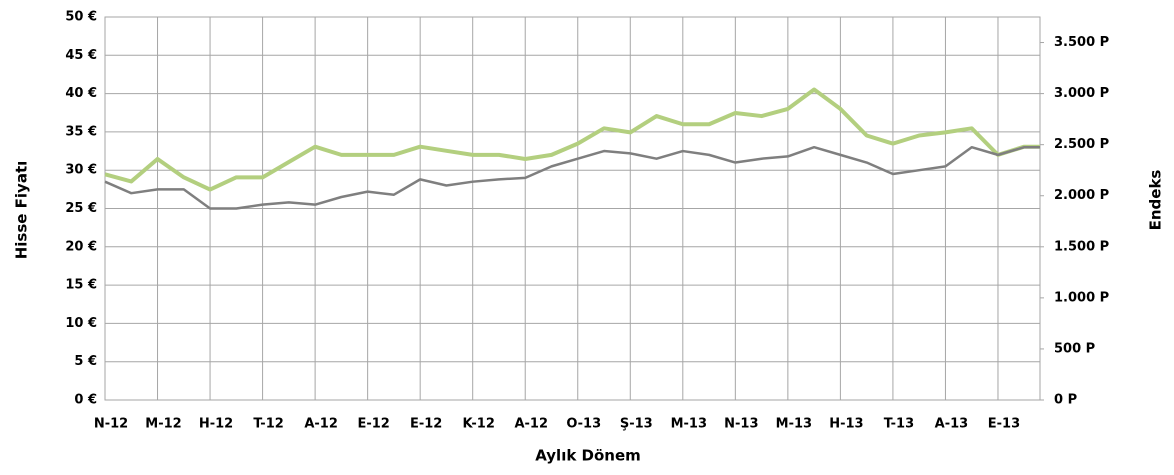 This screenshot has width=1174, height=475. I want to click on x-tick-label: T-13, so click(899, 424).